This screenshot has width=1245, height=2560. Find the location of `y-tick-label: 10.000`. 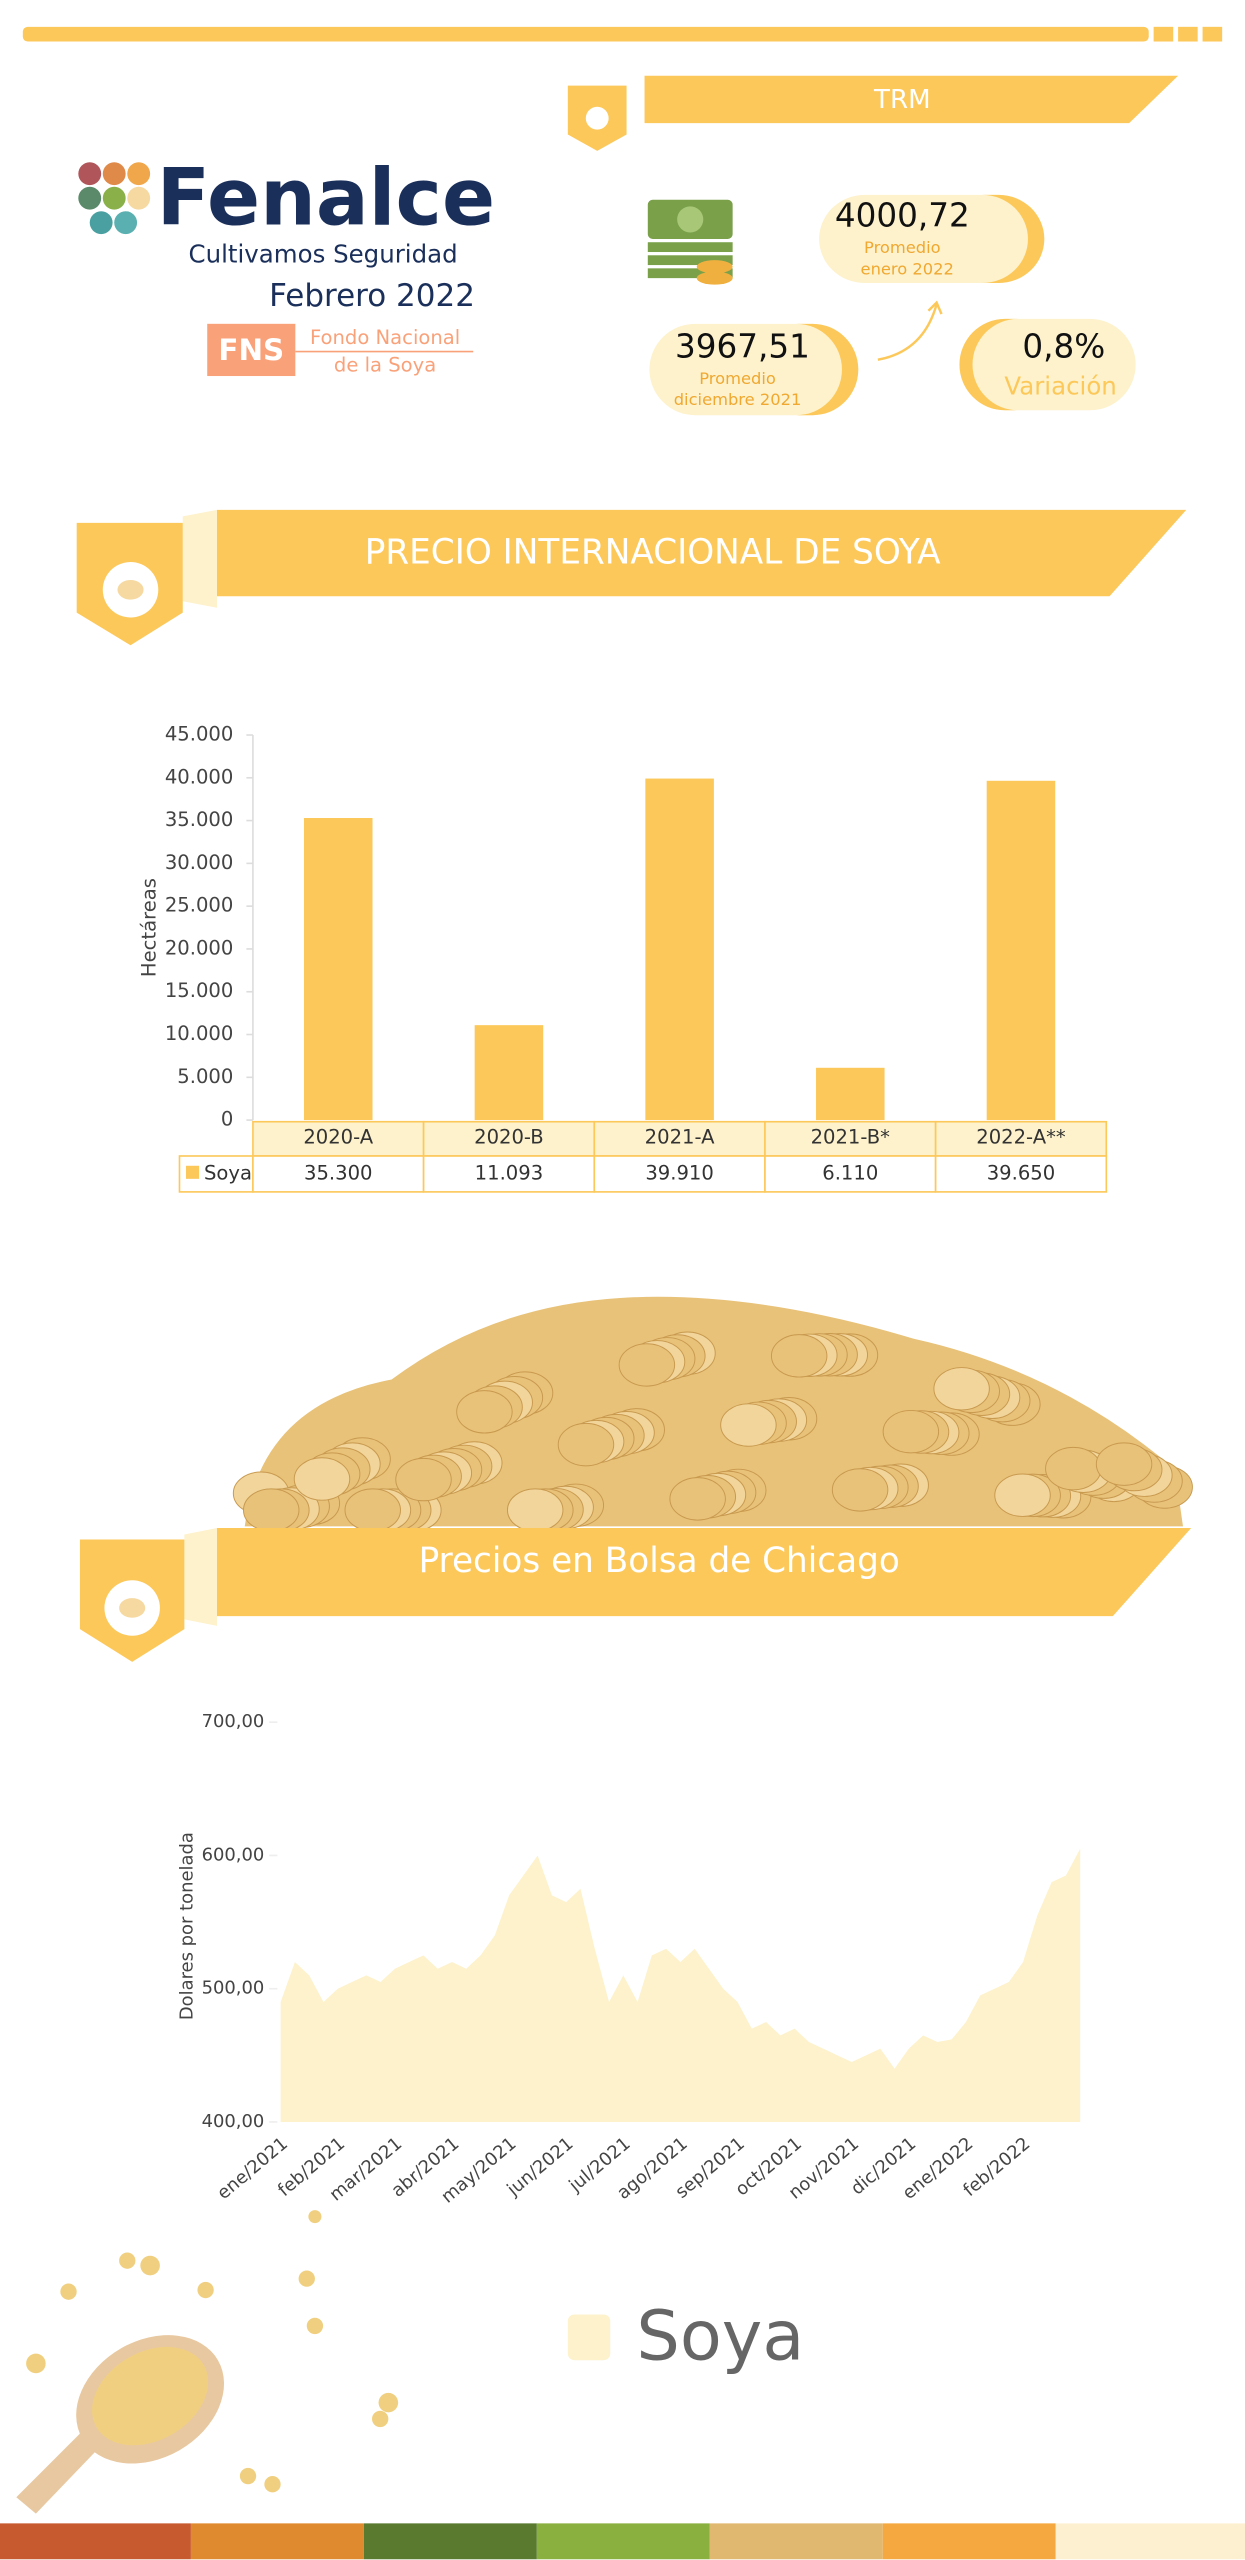

y-tick-label: 10.000 is located at coordinates (199, 1033).